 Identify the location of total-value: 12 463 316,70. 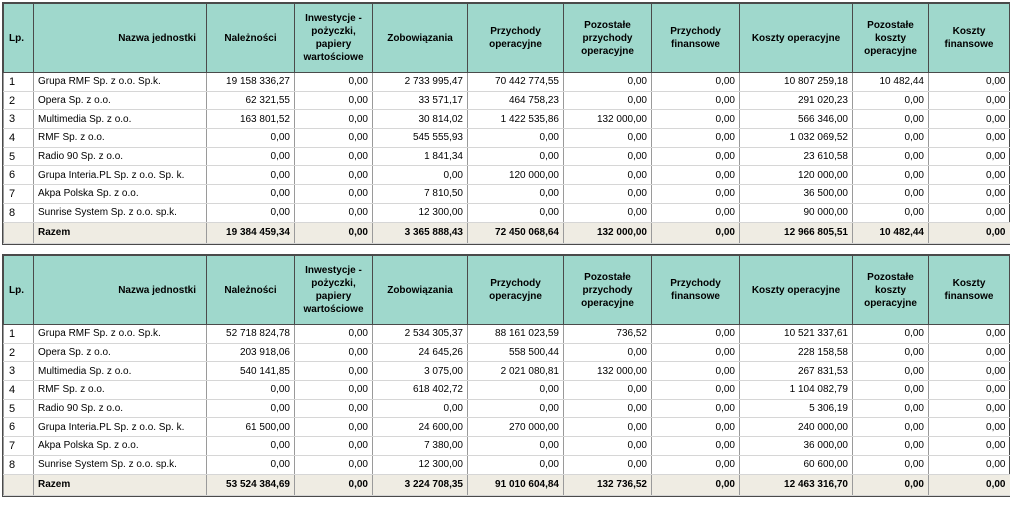
(796, 484).